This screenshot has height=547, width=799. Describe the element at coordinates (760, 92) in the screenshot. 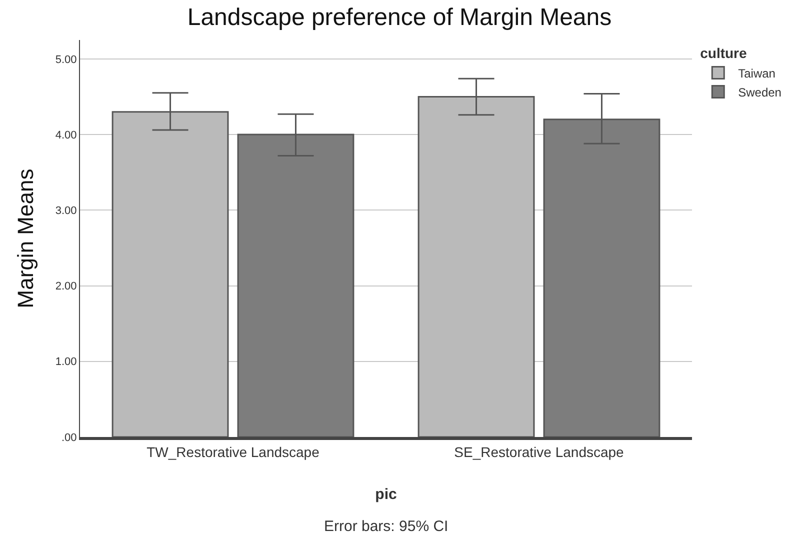

I see `legend-label: Sweden` at that location.